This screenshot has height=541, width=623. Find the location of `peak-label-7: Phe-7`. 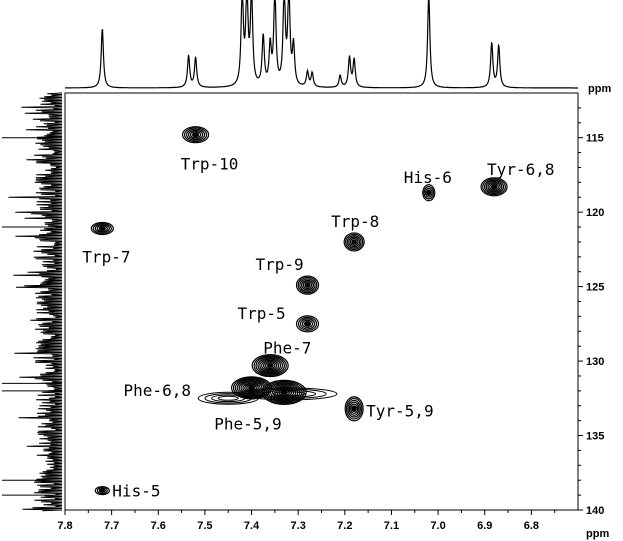

peak-label-7: Phe-7 is located at coordinates (287, 348).